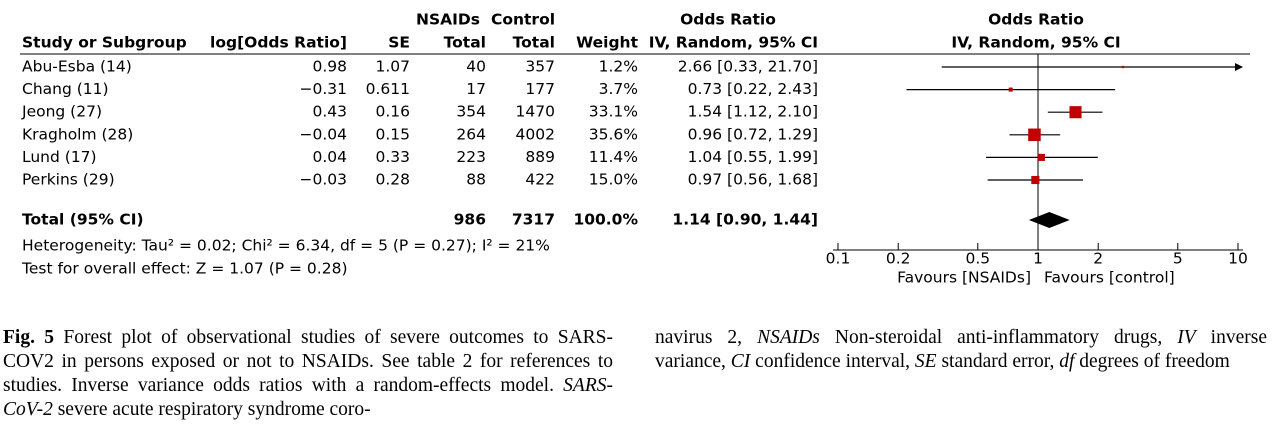 The width and height of the screenshot is (1280, 435). I want to click on table-cell: 1.54 [1.12, 2.10], so click(753, 112).